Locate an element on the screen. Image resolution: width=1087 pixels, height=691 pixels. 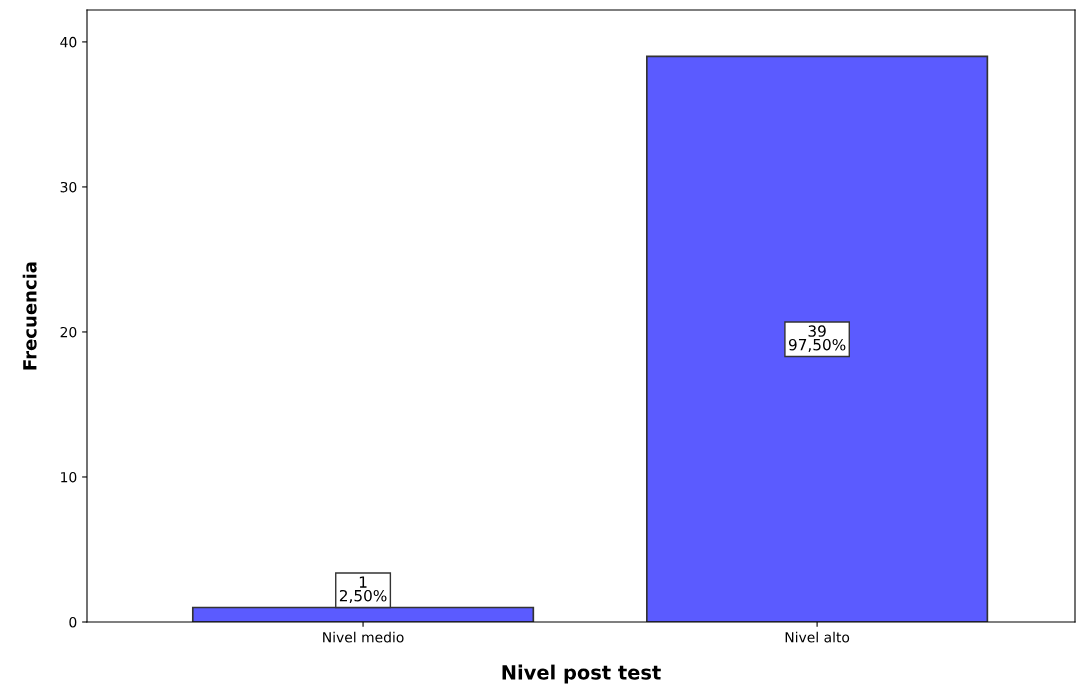
y-tick-label: 10 is located at coordinates (69, 477).